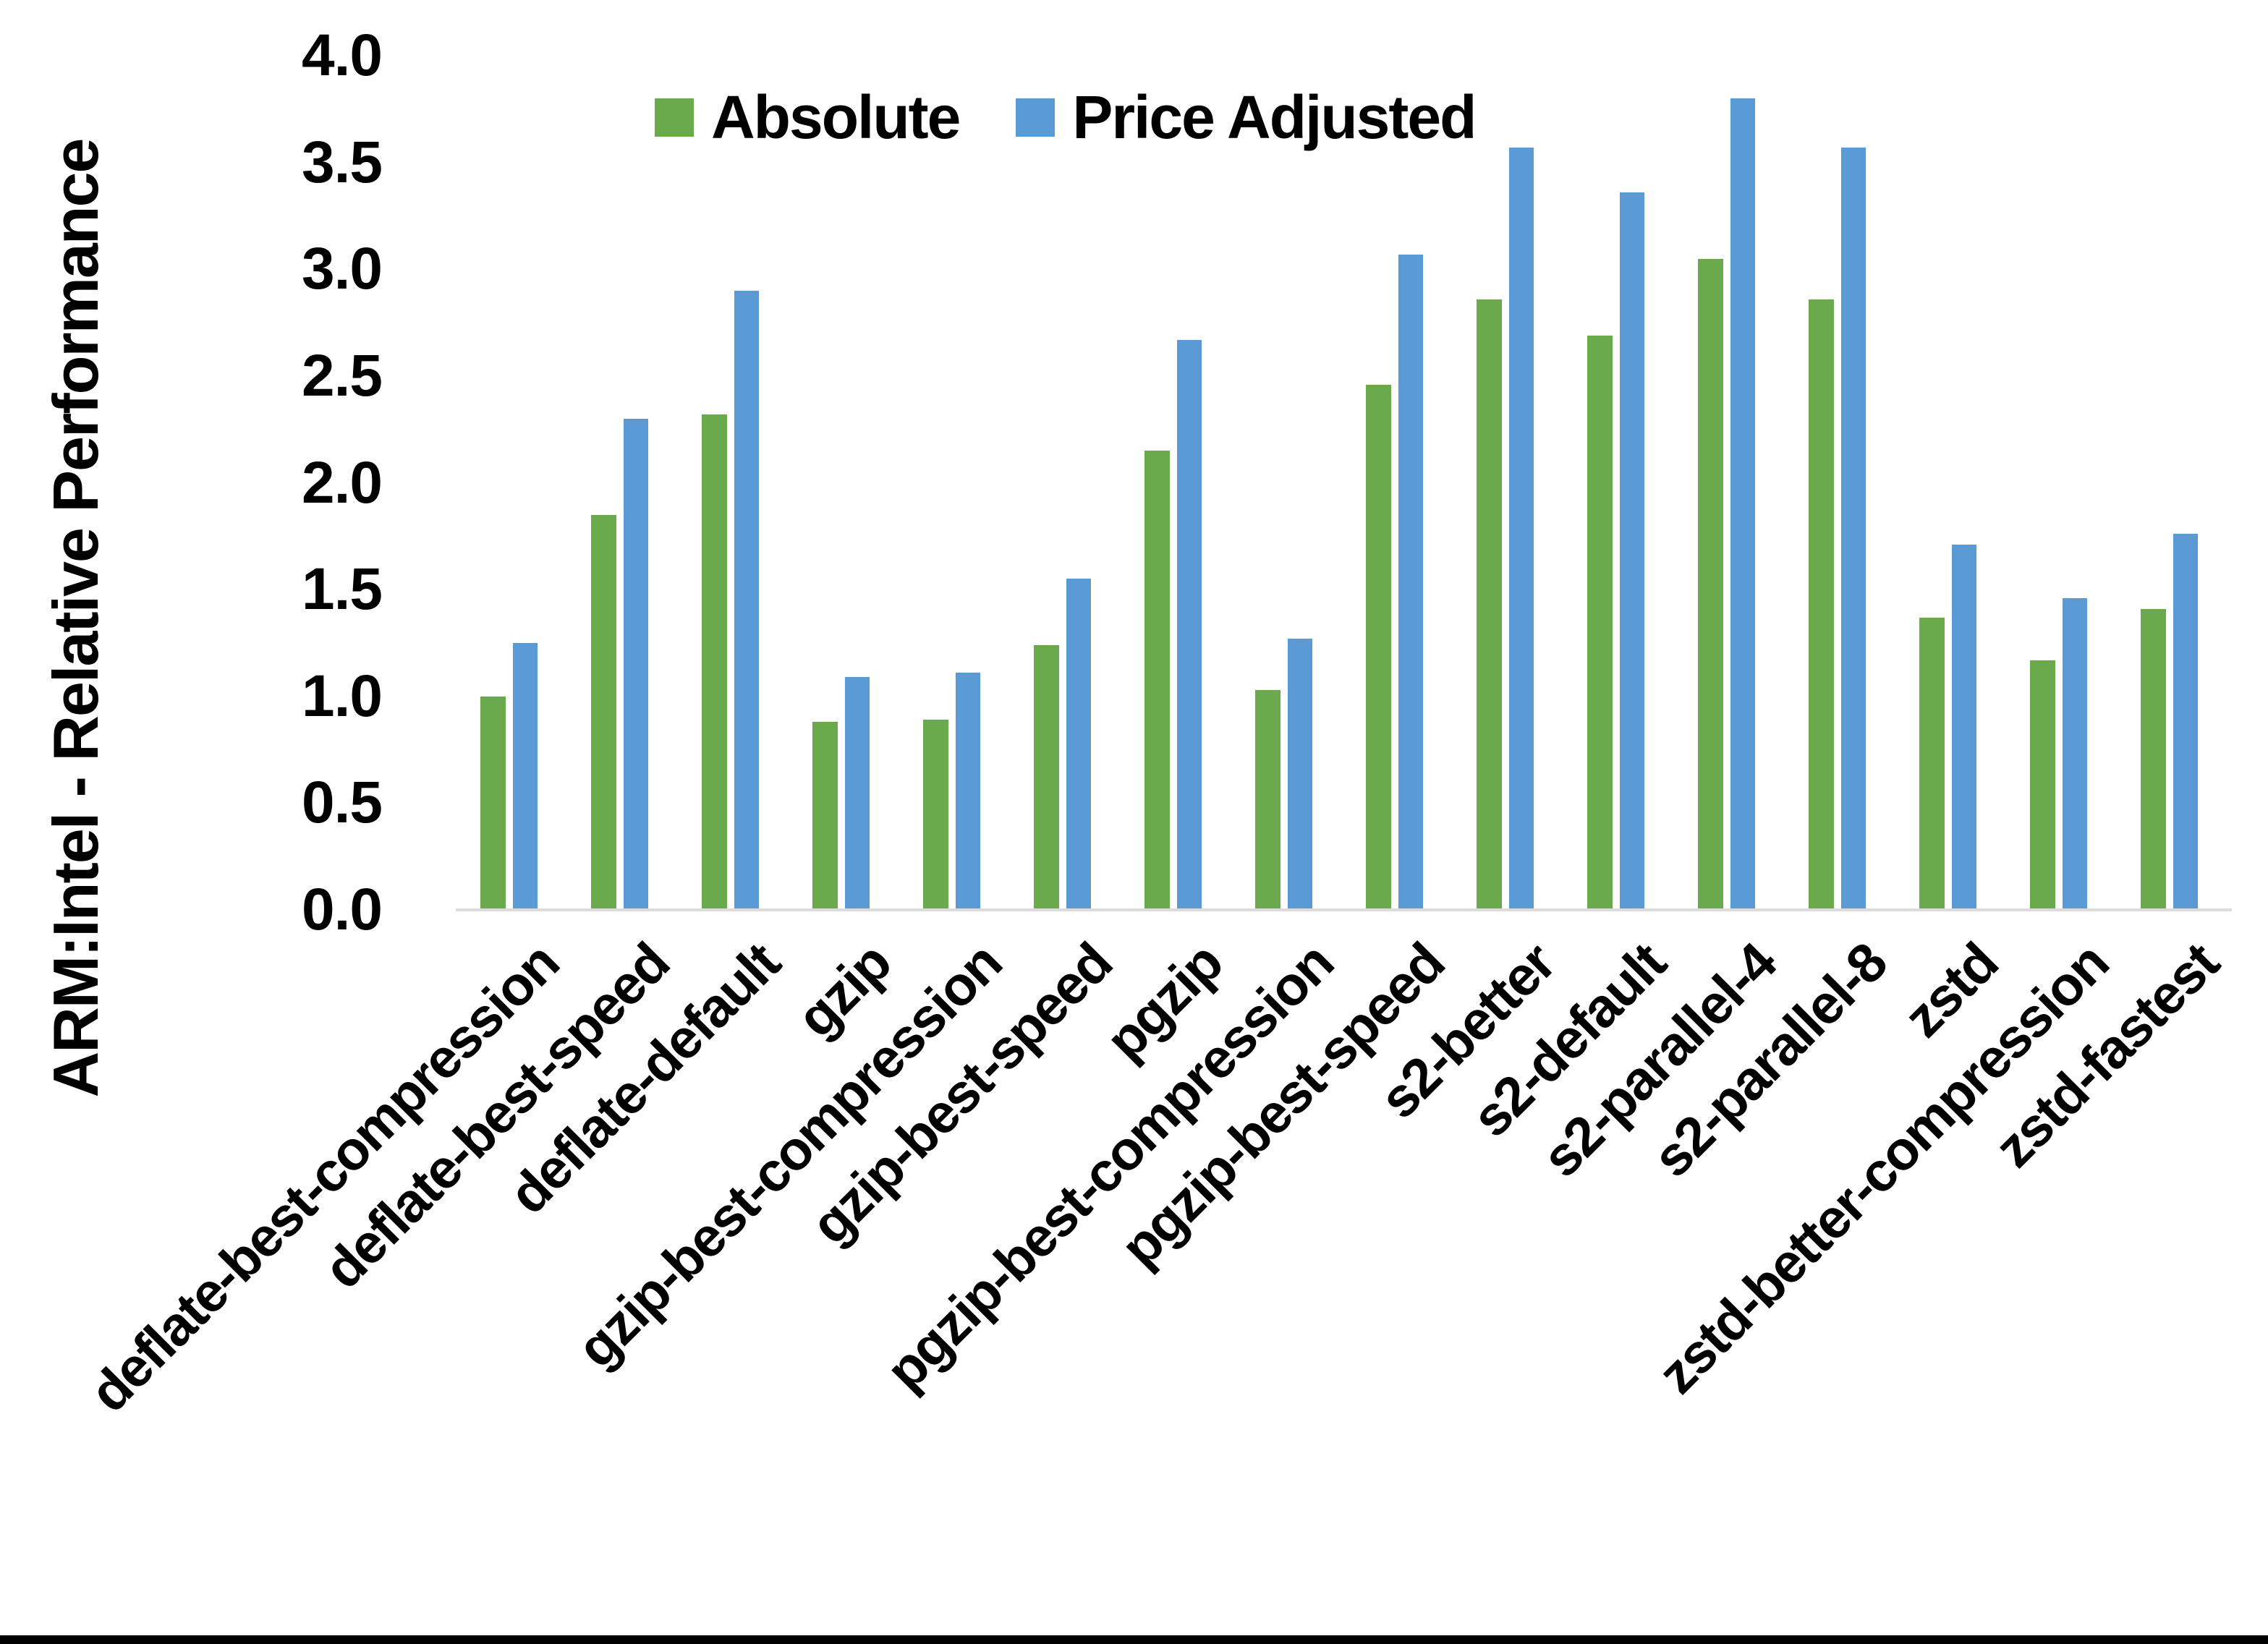 The height and width of the screenshot is (1644, 2268). I want to click on bar-absolute-zstd-fastest, so click(2153, 759).